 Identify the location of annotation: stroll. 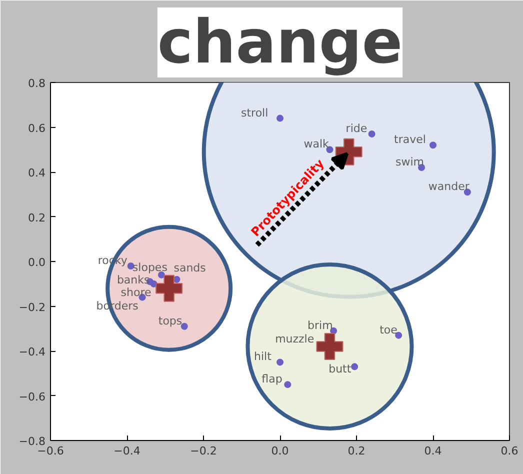
(254, 113).